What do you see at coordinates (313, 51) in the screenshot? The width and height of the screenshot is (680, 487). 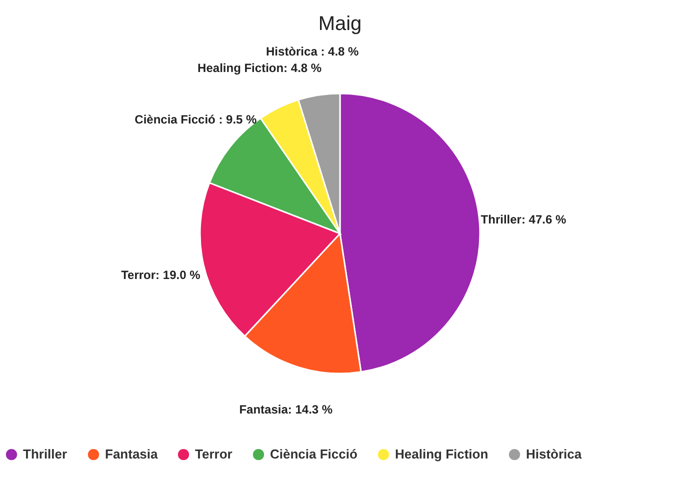 I see `data-label: Històrica : 4.8 %` at bounding box center [313, 51].